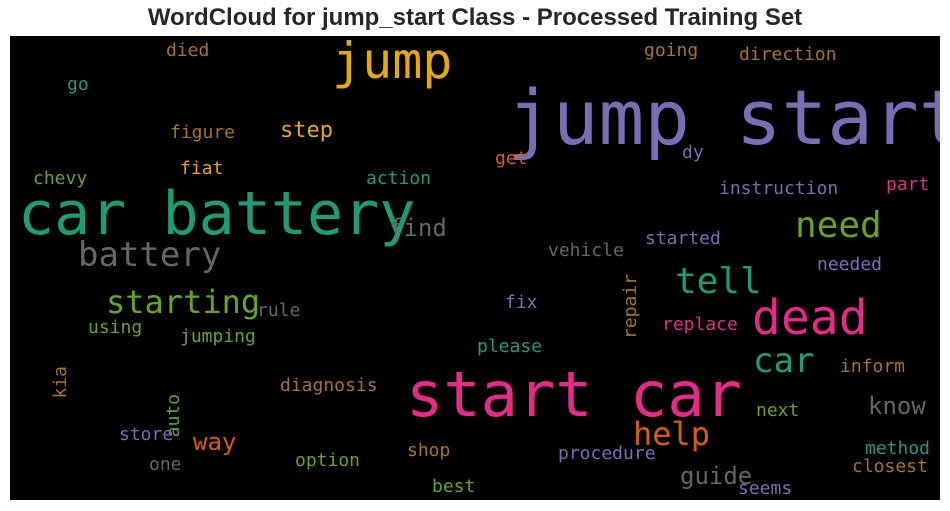 The image size is (950, 511). Describe the element at coordinates (586, 250) in the screenshot. I see `word-vehicle: vehicle` at that location.